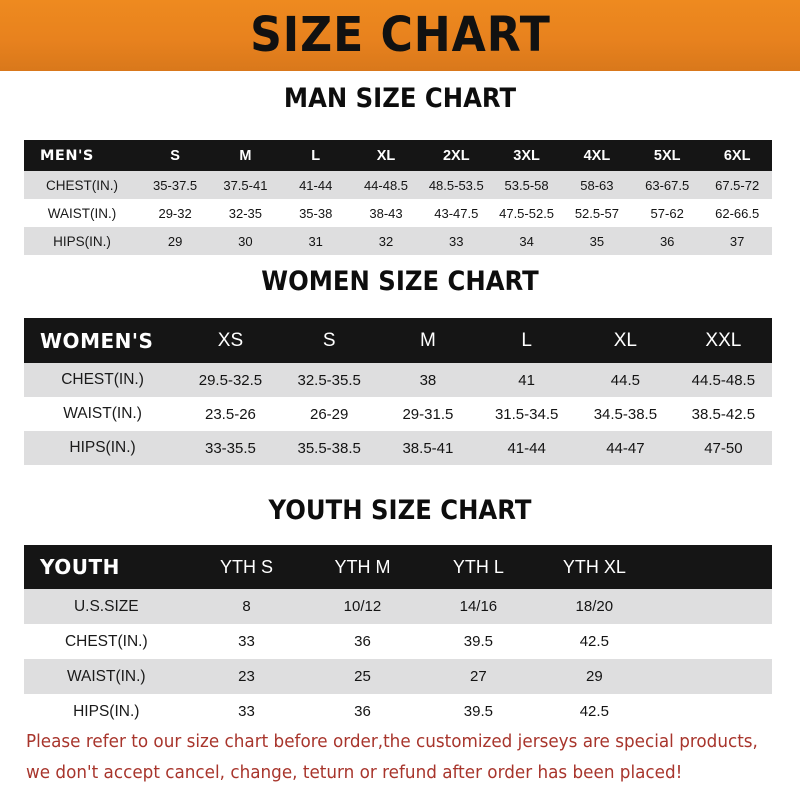 This screenshot has width=800, height=800. Describe the element at coordinates (82, 213) in the screenshot. I see `man-row-label-waist: WAIST(IN.)` at that location.